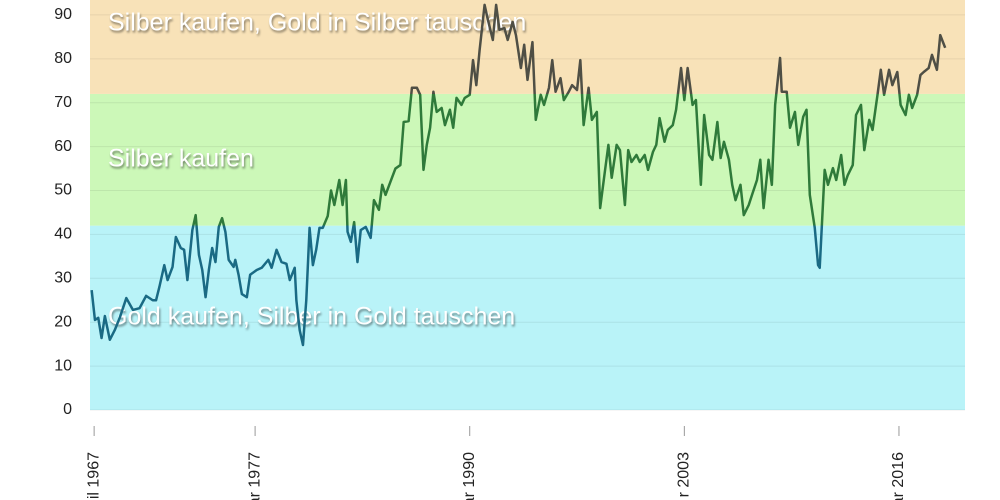 The width and height of the screenshot is (1000, 500). I want to click on x-tick-label: ar 1977, so click(254, 476).